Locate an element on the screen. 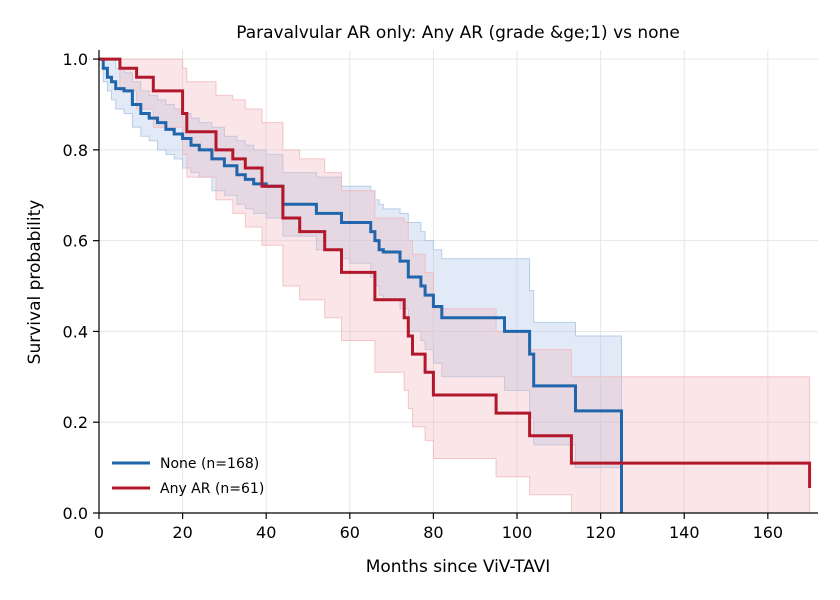  x-tick-label-3: 60 is located at coordinates (350, 532).